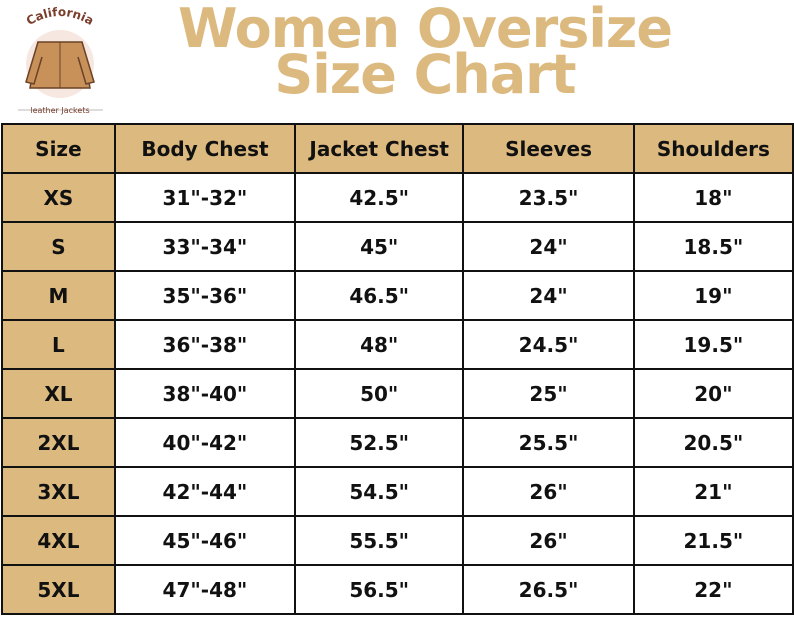  Describe the element at coordinates (713, 295) in the screenshot. I see `value-cell: 19"` at that location.